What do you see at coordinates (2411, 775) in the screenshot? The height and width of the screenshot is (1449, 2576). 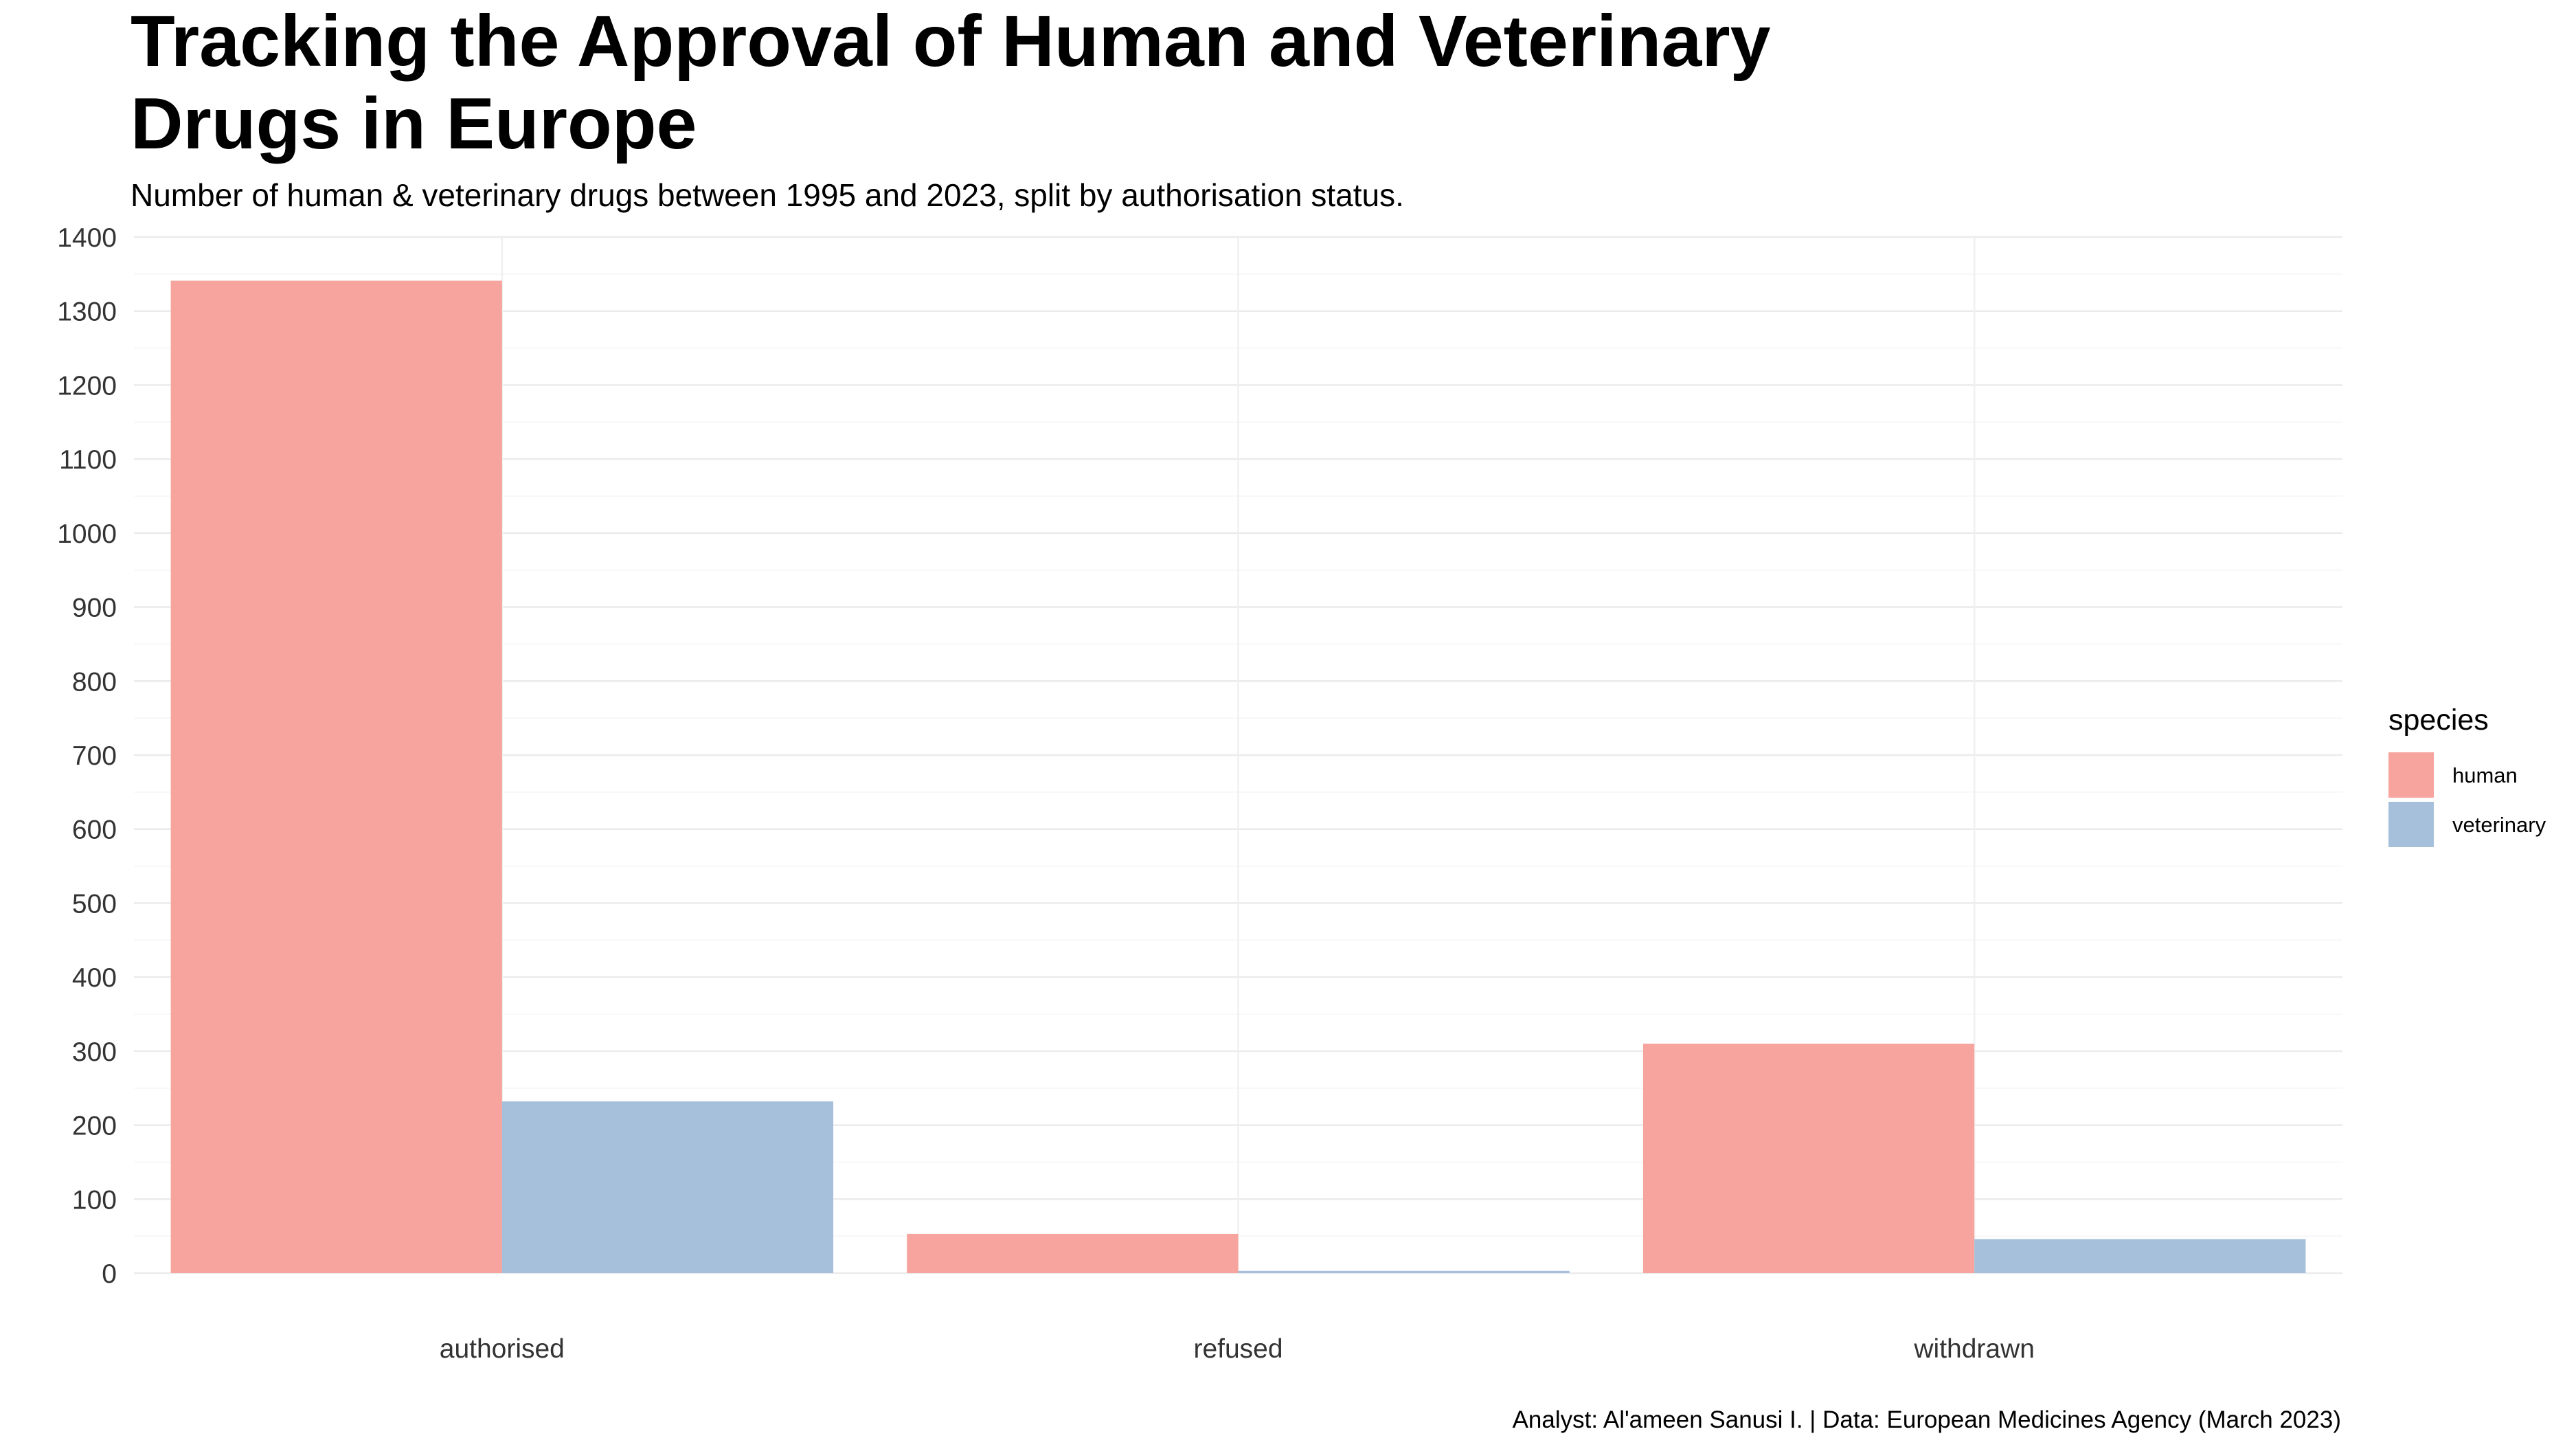 I see `legend-key-human` at bounding box center [2411, 775].